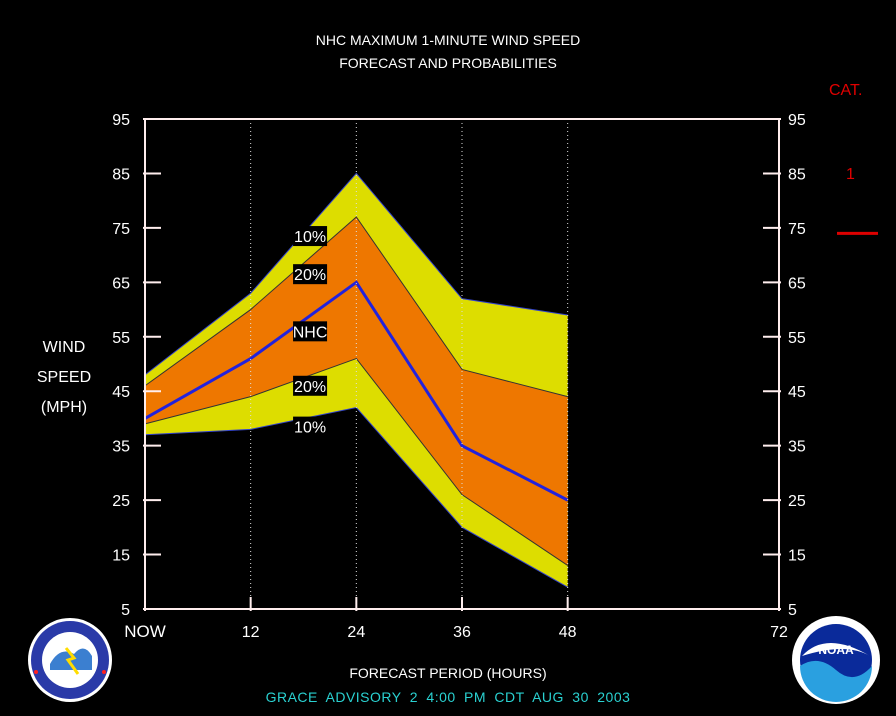  Describe the element at coordinates (836, 650) in the screenshot. I see `svg-text: NOAA` at that location.